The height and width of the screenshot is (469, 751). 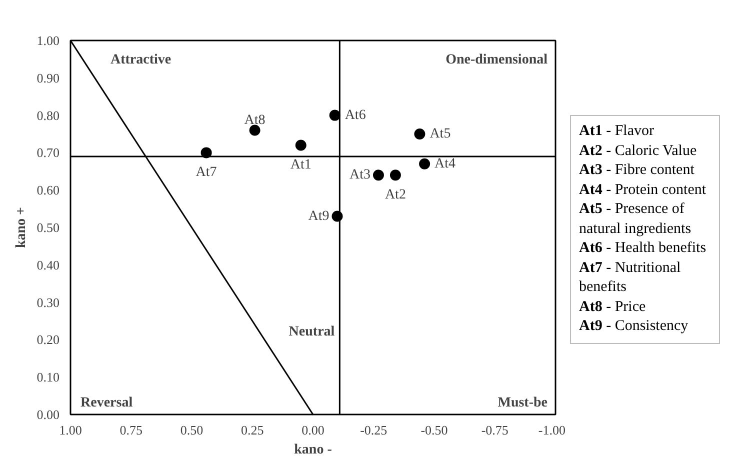 I want to click on y-tick-label: 0.80, so click(x=48, y=115).